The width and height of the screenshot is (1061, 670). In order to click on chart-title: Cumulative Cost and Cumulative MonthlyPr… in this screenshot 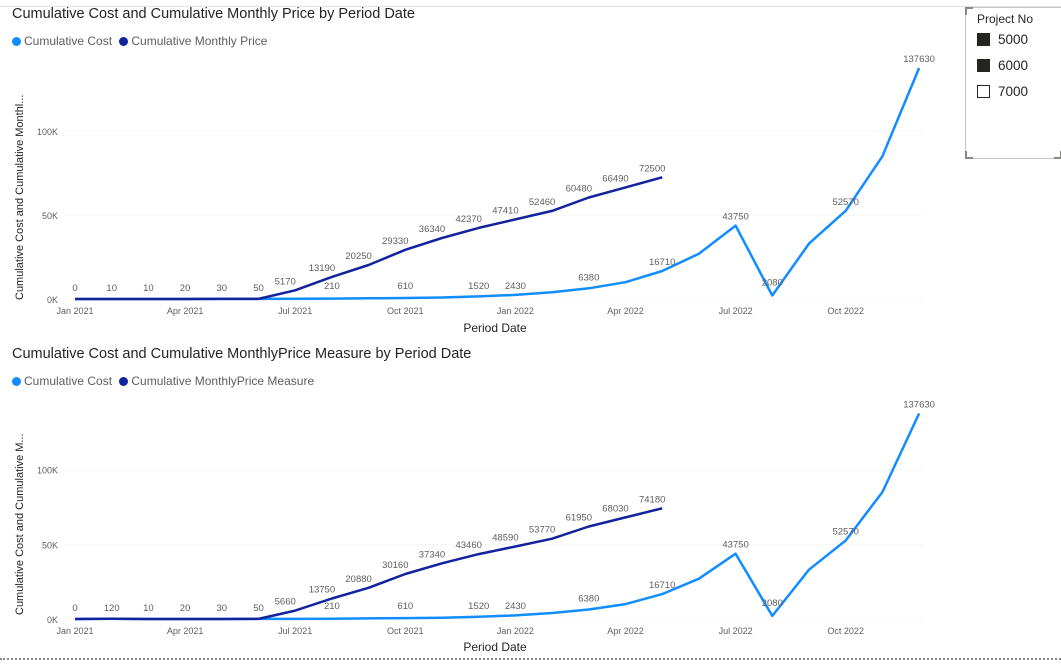, I will do `click(242, 354)`.